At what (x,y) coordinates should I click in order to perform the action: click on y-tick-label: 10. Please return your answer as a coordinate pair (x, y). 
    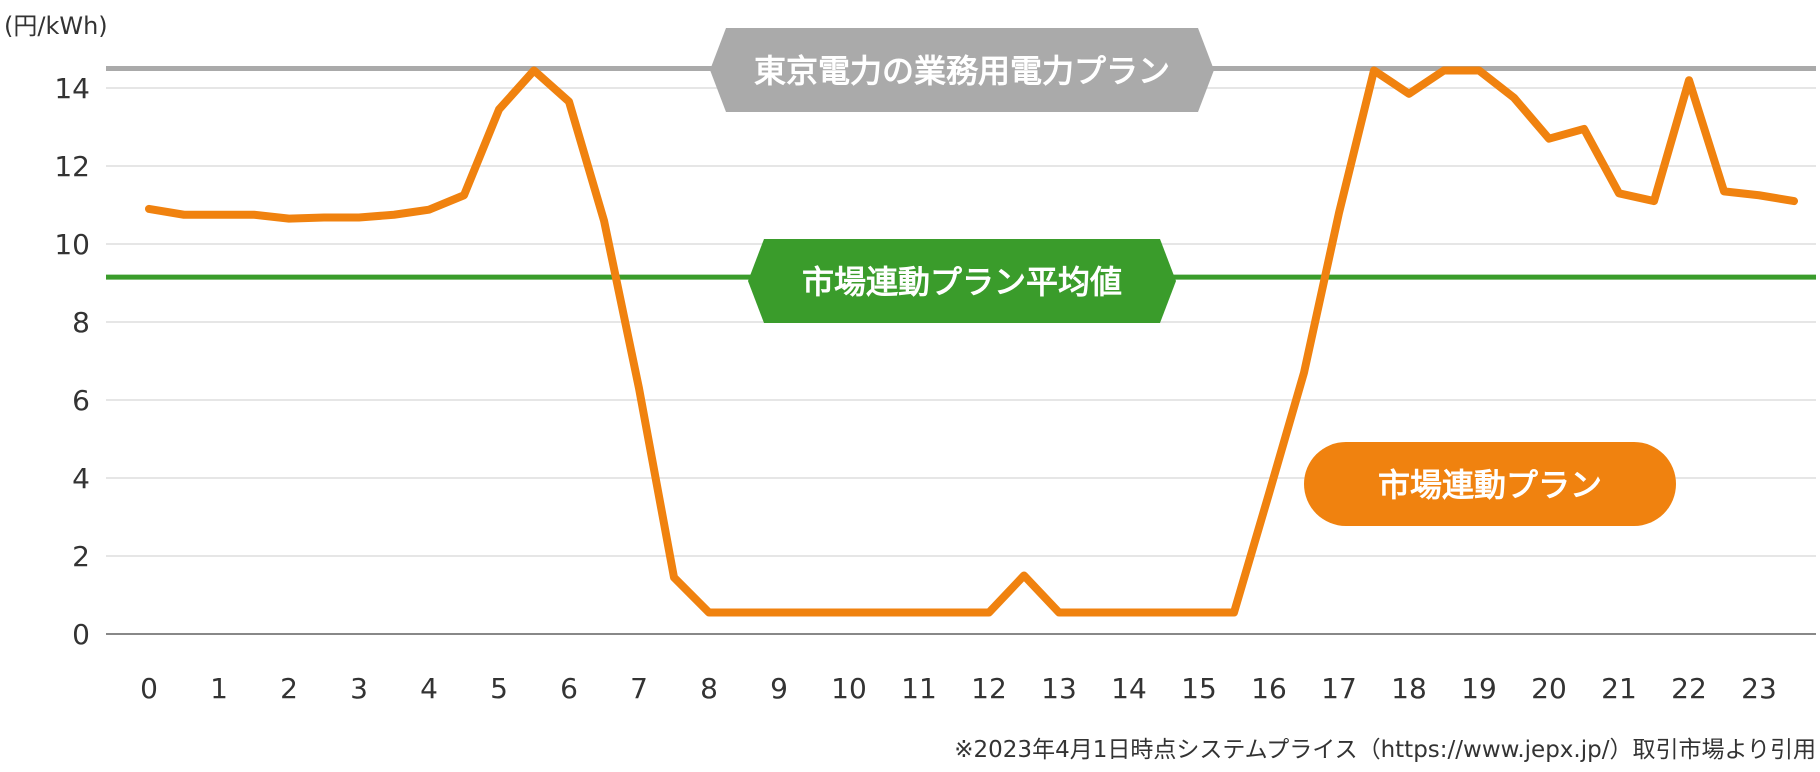
    Looking at the image, I should click on (72, 244).